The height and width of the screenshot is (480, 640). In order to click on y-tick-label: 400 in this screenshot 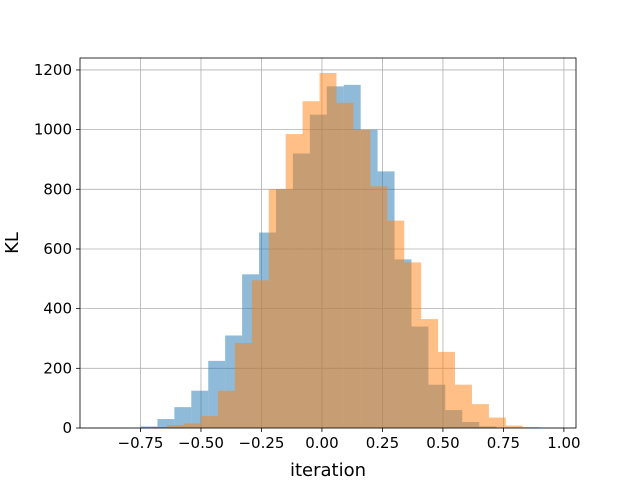, I will do `click(57, 309)`.